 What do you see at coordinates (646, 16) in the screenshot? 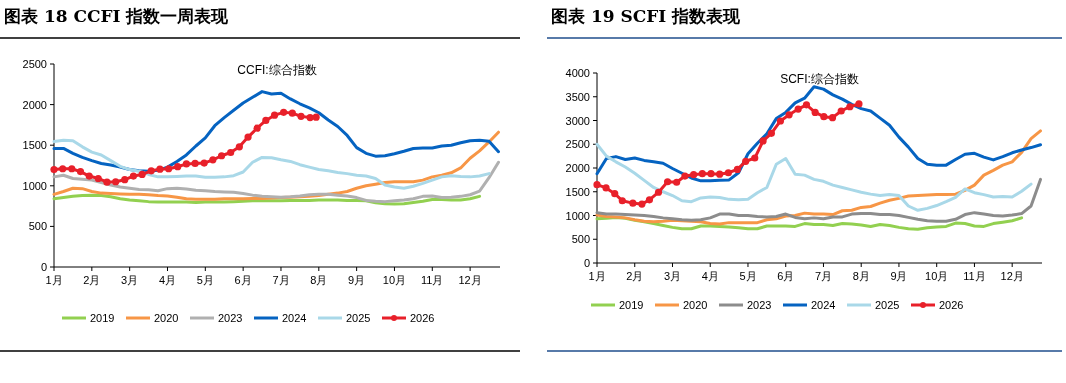
I see `chart-title: 图表 19 SCFI 指数表现` at bounding box center [646, 16].